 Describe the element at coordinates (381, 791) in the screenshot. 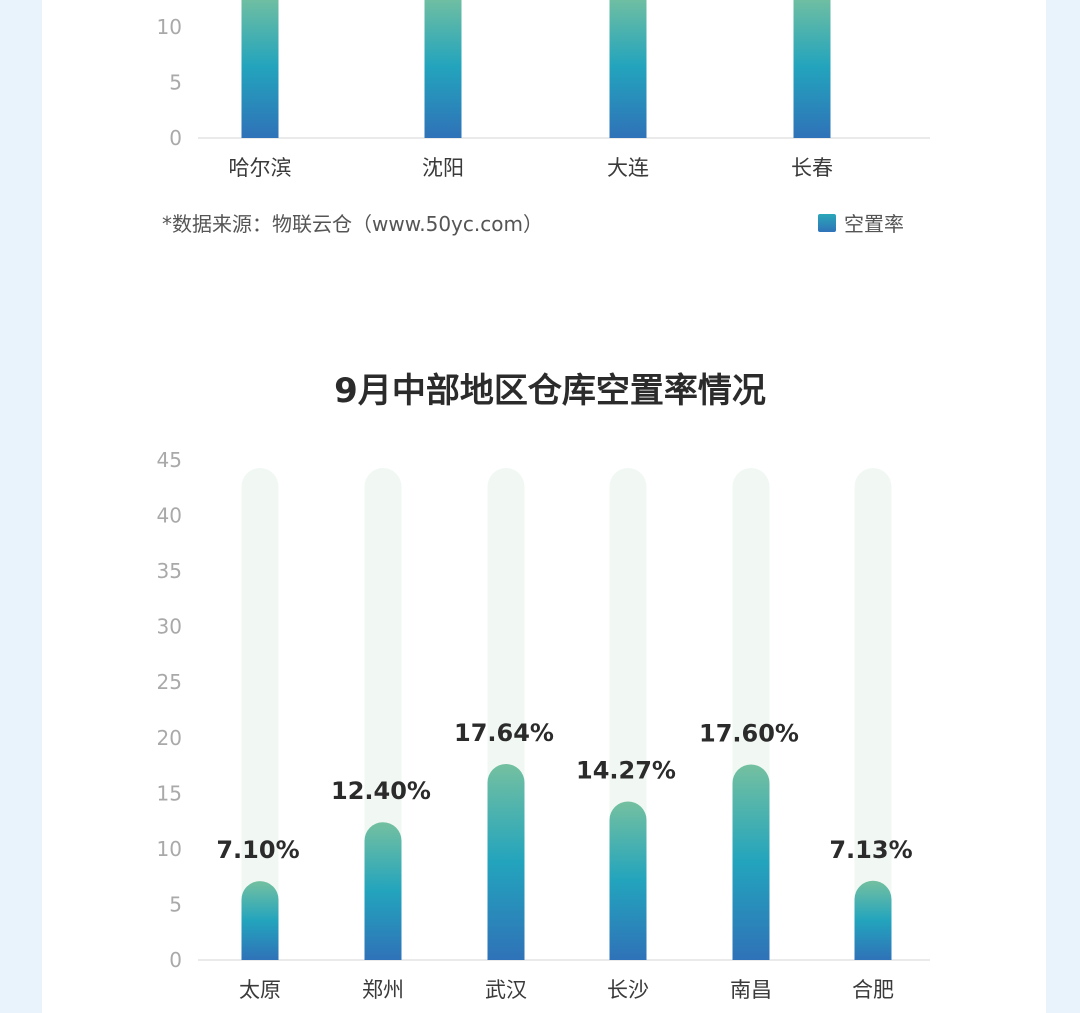

I see `data-label: 12.40%` at that location.